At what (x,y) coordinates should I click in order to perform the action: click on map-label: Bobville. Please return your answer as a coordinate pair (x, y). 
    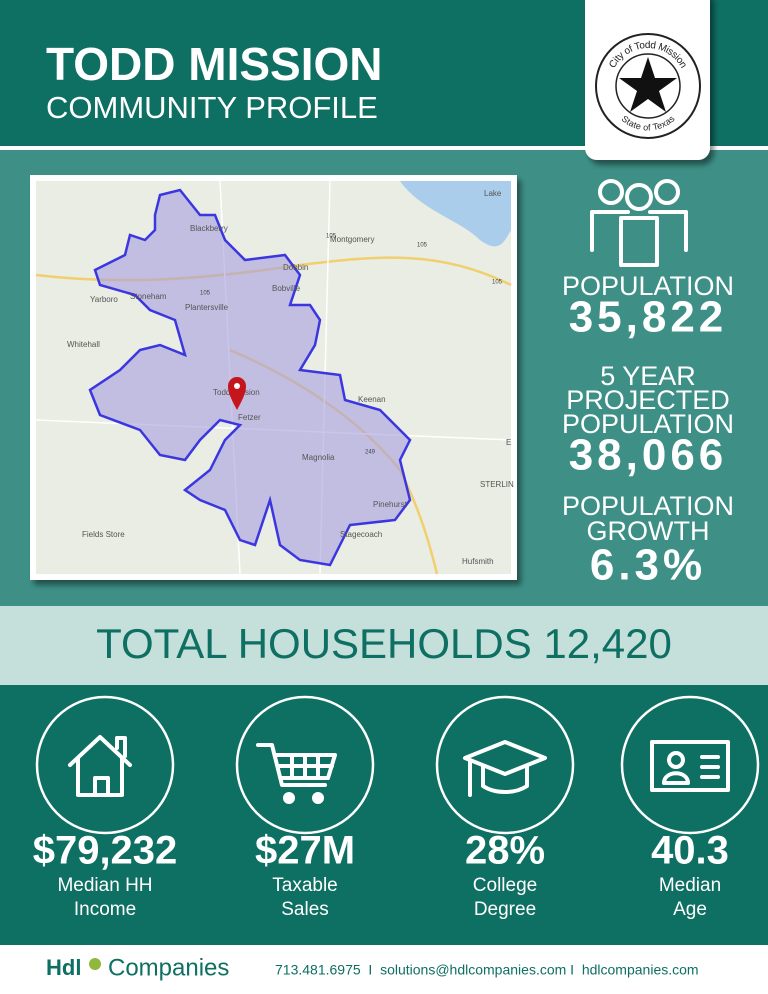
    Looking at the image, I should click on (286, 288).